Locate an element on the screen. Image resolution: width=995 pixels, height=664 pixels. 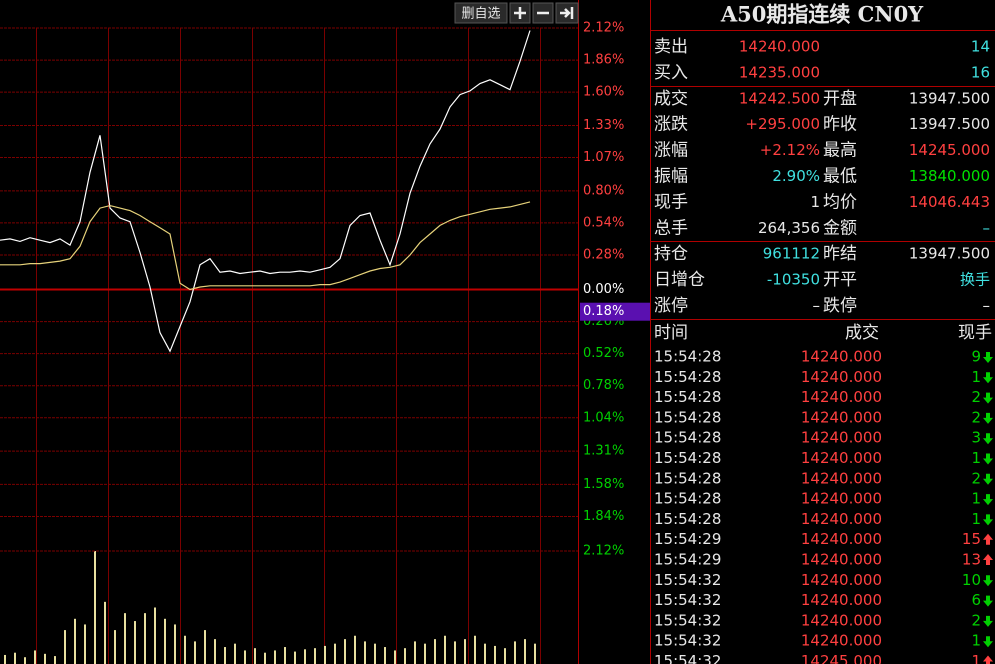
tick-volume: 13 is located at coordinates (971, 560).